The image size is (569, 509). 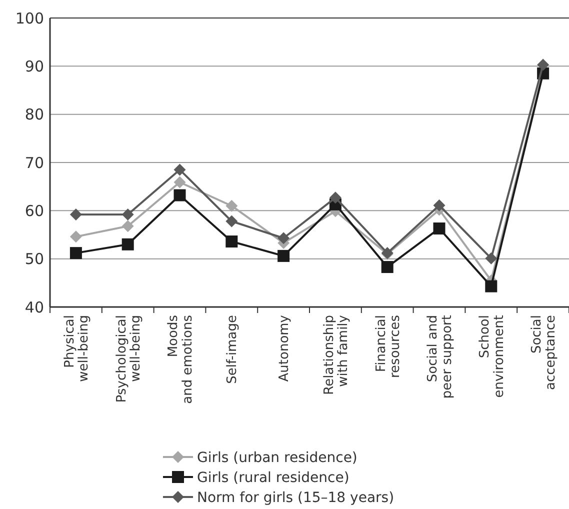 What do you see at coordinates (34, 259) in the screenshot?
I see `y-tick-label: 50` at bounding box center [34, 259].